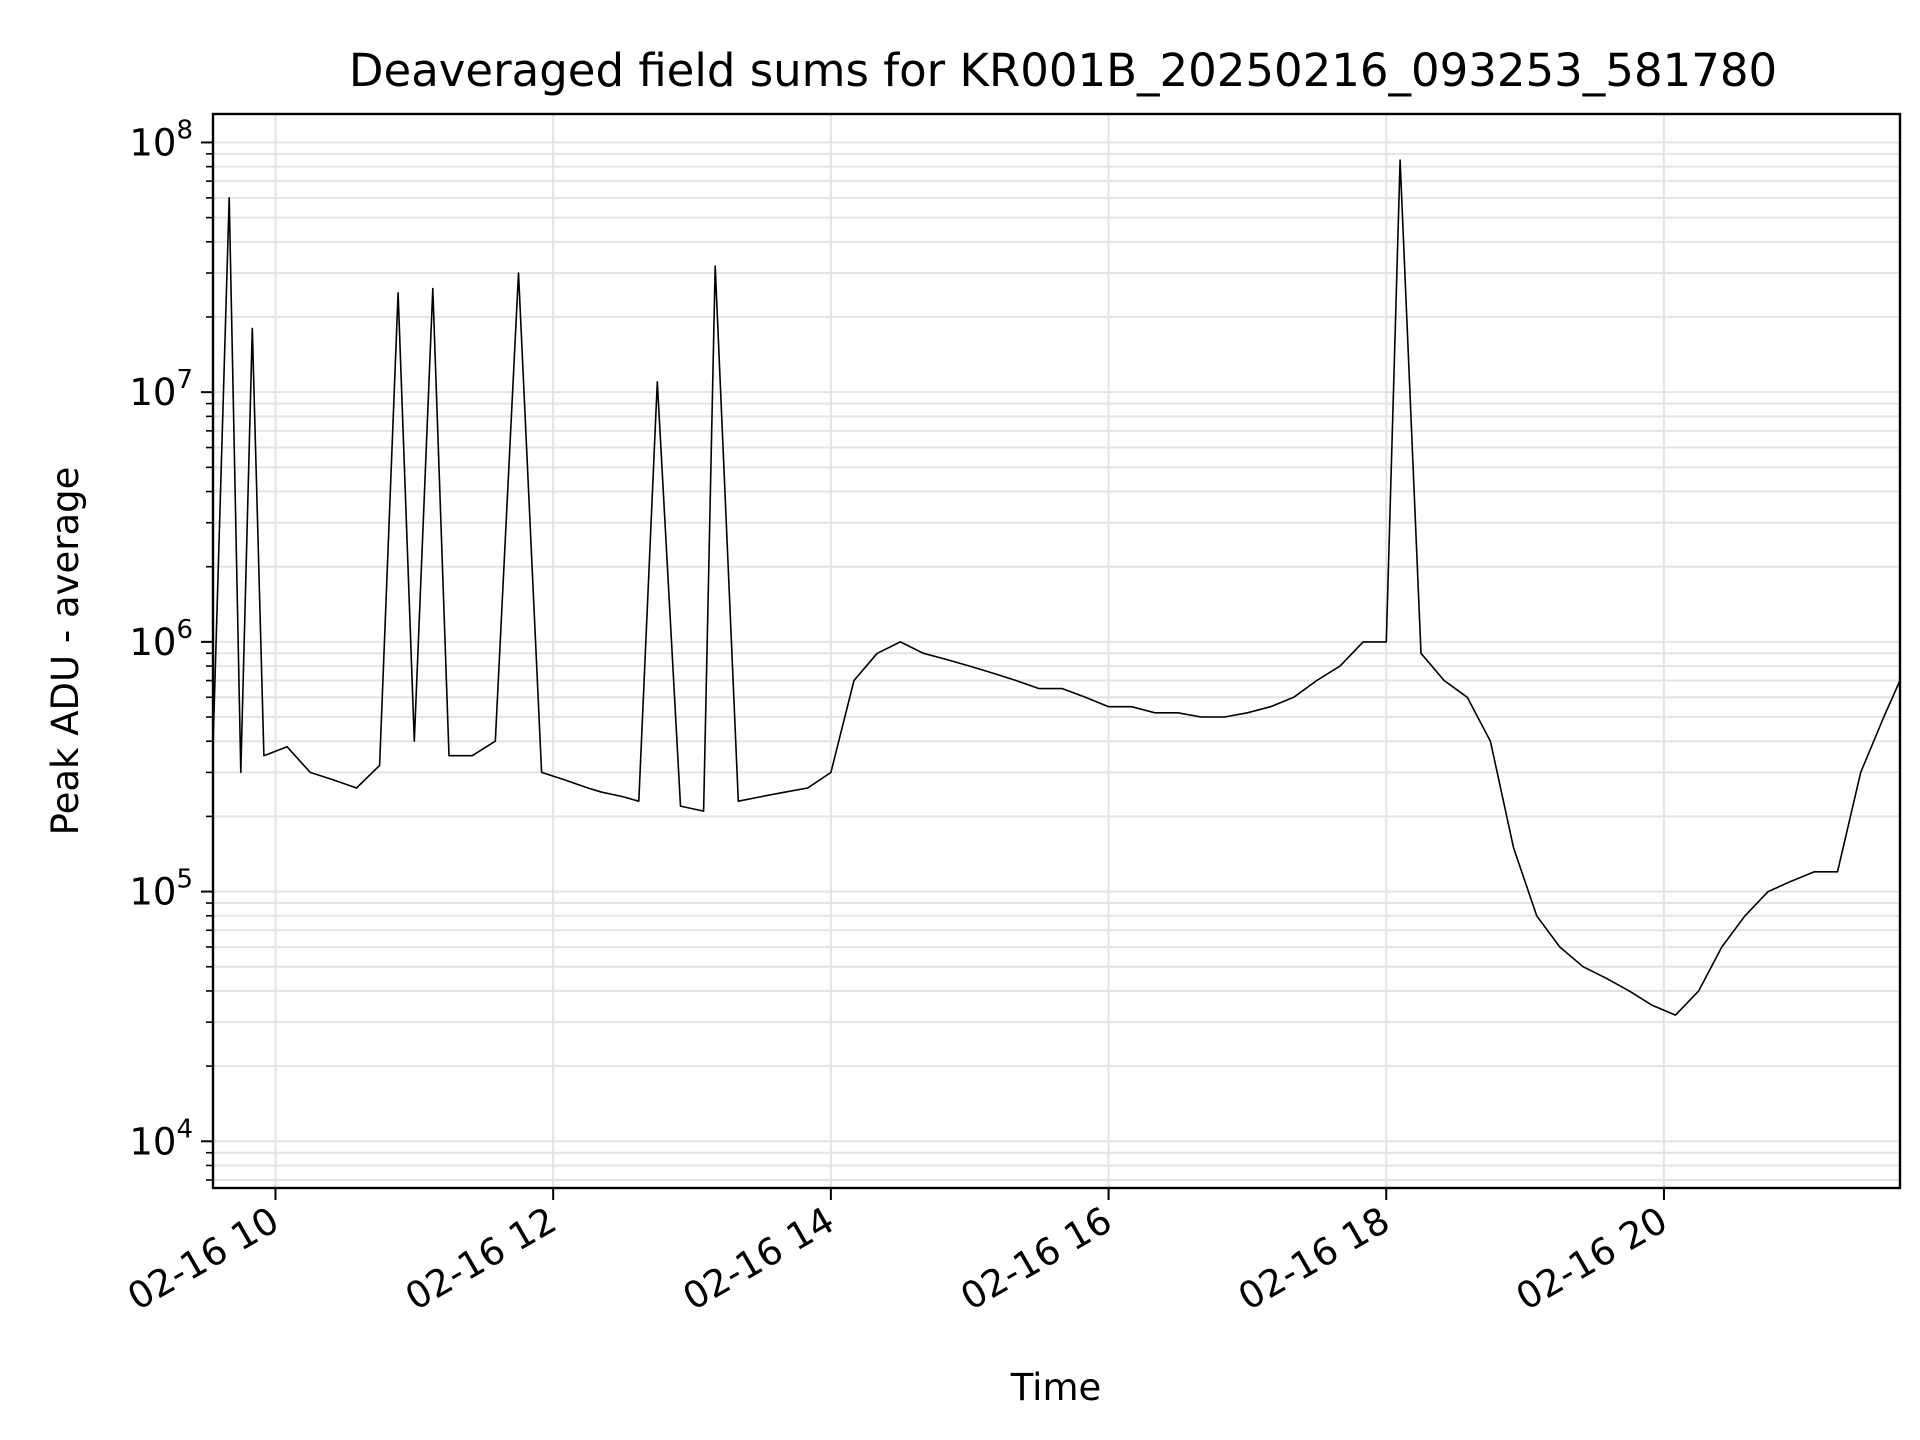 The width and height of the screenshot is (1920, 1440). Describe the element at coordinates (65, 651) in the screenshot. I see `y-axis-label: Peak ADU - average` at that location.